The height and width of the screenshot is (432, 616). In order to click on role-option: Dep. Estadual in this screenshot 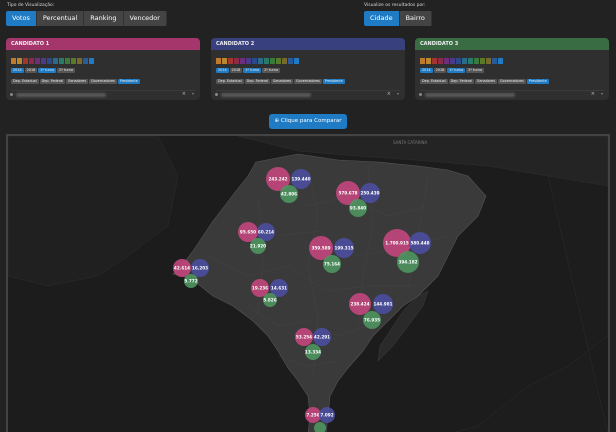, I will do `click(25, 81)`.